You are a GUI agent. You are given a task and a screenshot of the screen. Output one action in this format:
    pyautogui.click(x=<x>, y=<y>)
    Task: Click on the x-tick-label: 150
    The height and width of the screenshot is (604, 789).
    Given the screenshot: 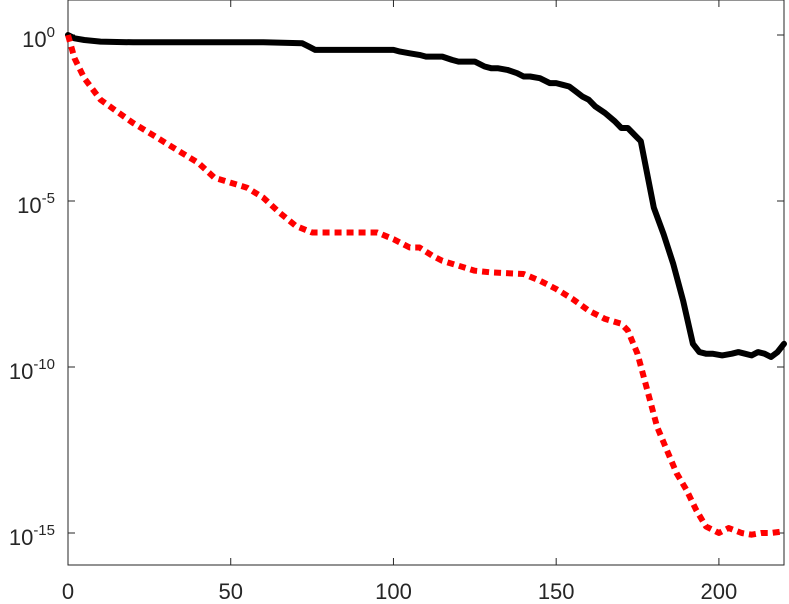 What is the action you would take?
    pyautogui.click(x=556, y=591)
    